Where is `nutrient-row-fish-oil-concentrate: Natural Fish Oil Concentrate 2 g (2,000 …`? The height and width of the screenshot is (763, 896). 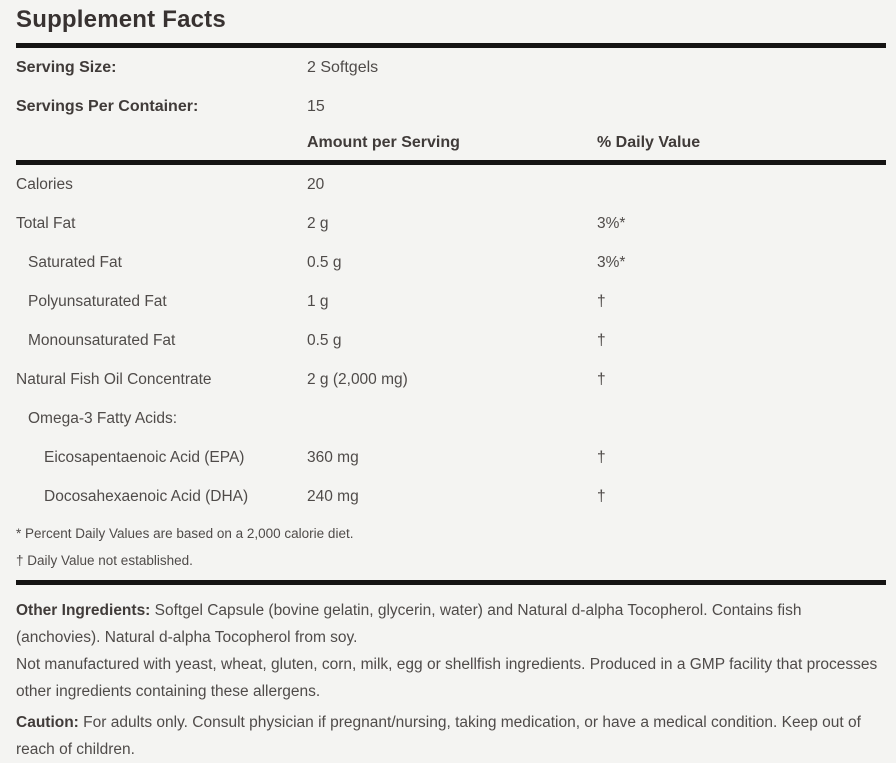
nutrient-row-fish-oil-concentrate: Natural Fish Oil Concentrate 2 g (2,000 … is located at coordinates (451, 379).